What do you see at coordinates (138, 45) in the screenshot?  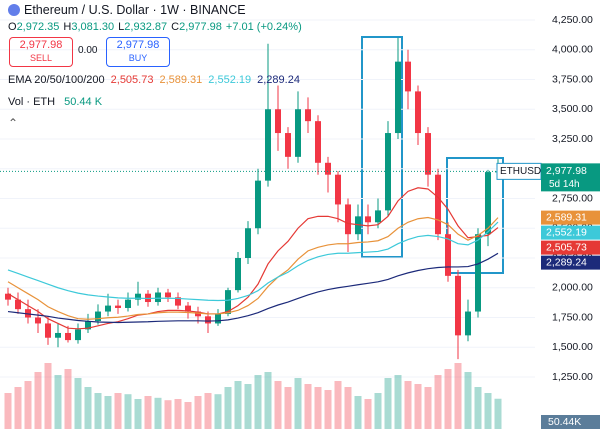 I see `buy-price: 2,977.98` at bounding box center [138, 45].